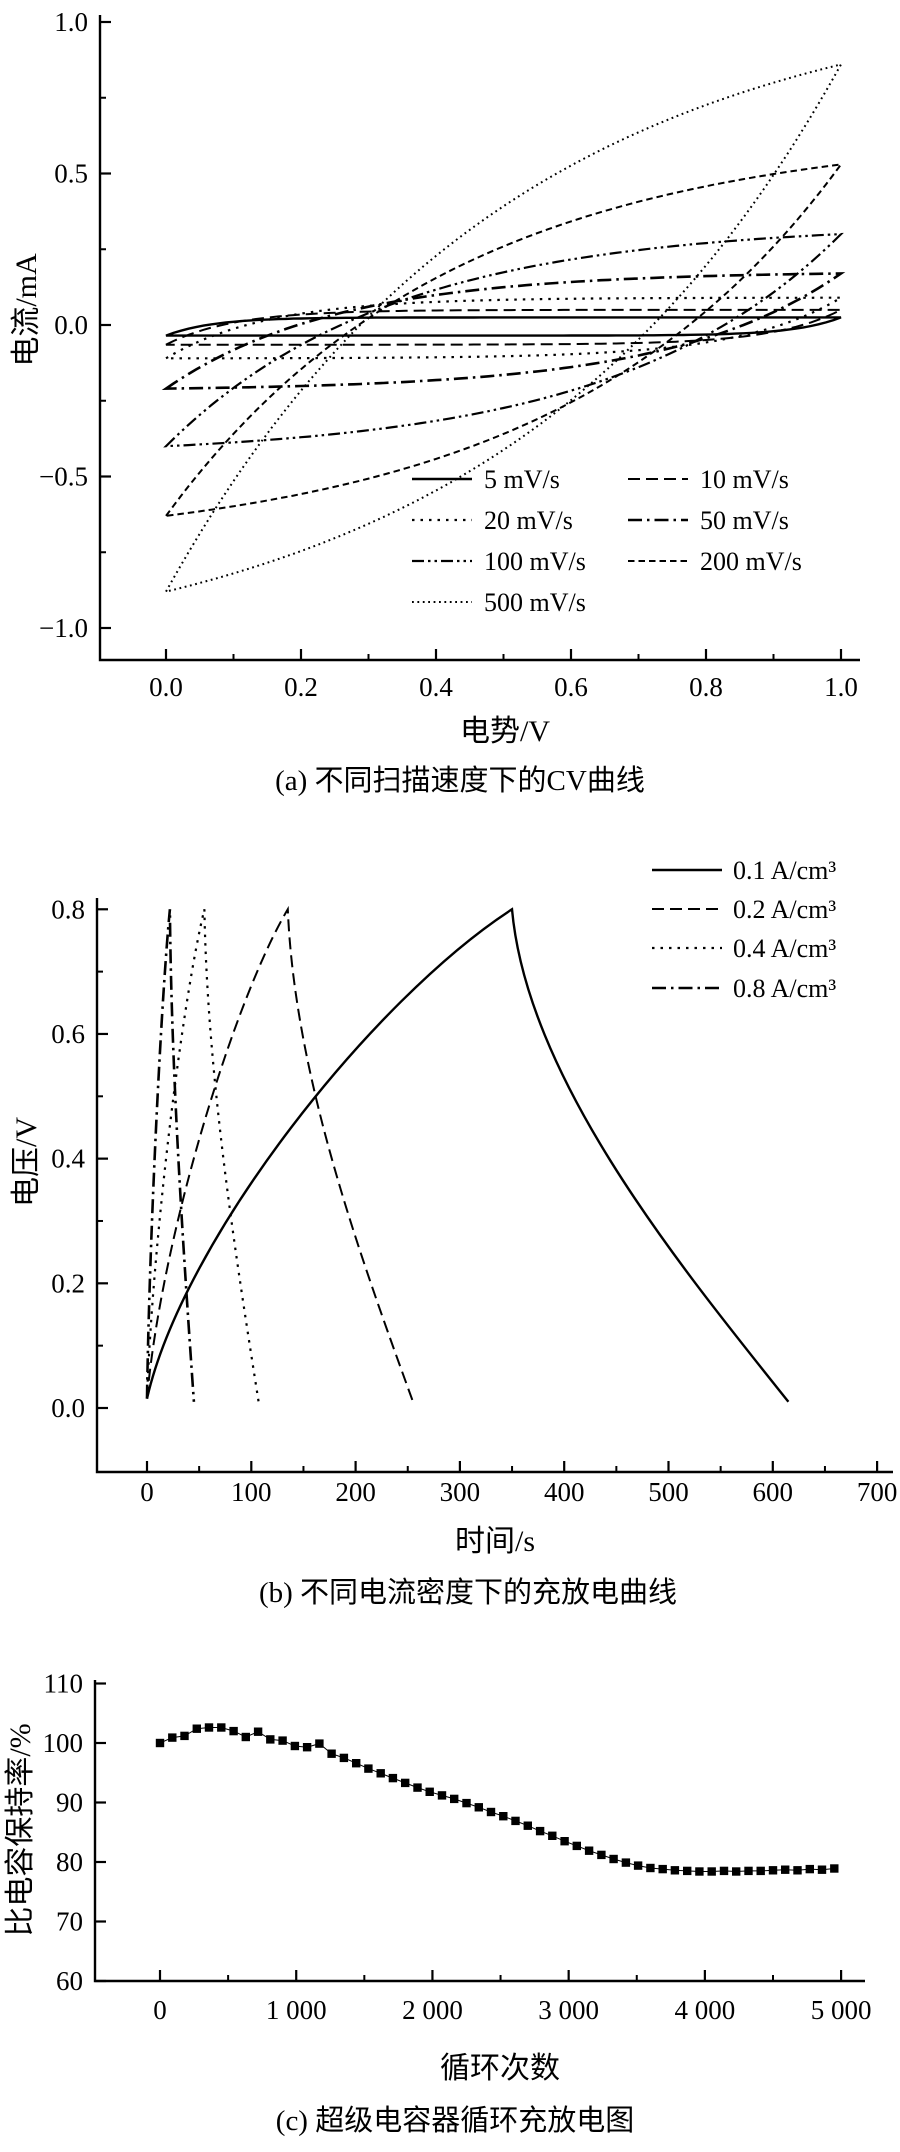  Describe the element at coordinates (505, 731) in the screenshot. I see `x-axis-title-a: 电势/V` at that location.